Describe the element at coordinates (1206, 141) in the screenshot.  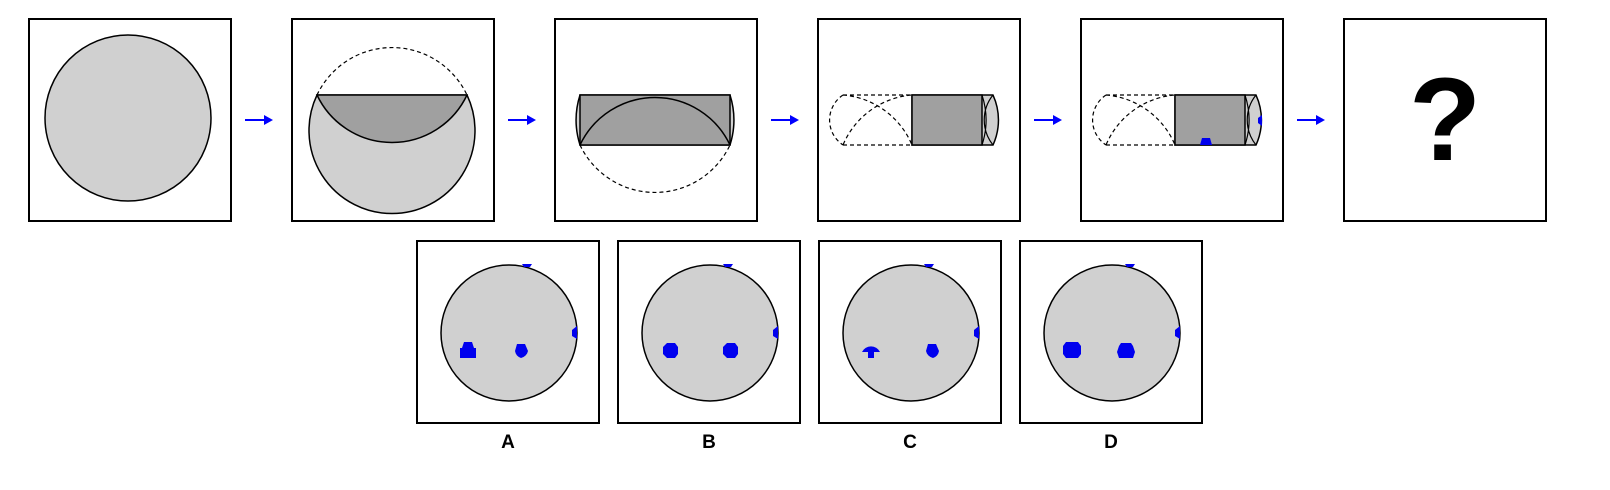
I see `punch-hole-trapezoid` at that location.